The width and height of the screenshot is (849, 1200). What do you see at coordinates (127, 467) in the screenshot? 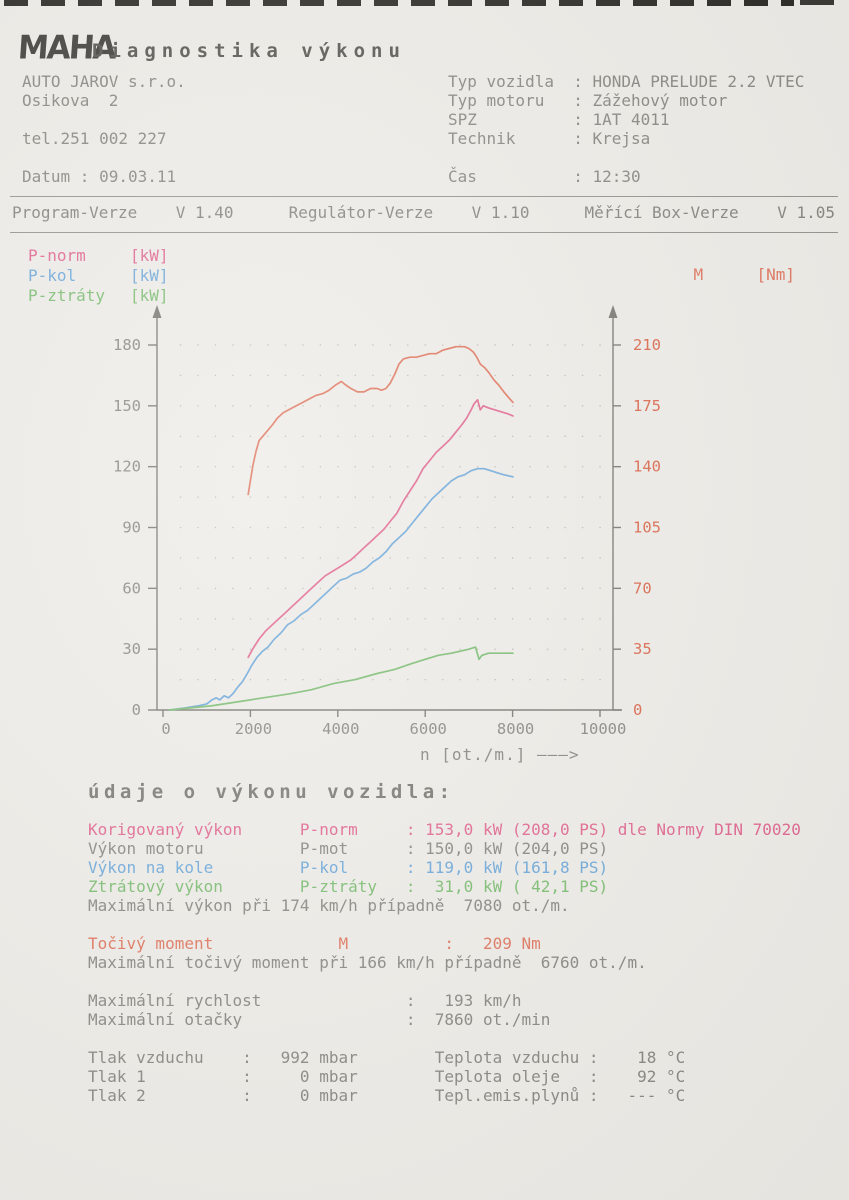
I see `svg-text: 120` at bounding box center [127, 467].